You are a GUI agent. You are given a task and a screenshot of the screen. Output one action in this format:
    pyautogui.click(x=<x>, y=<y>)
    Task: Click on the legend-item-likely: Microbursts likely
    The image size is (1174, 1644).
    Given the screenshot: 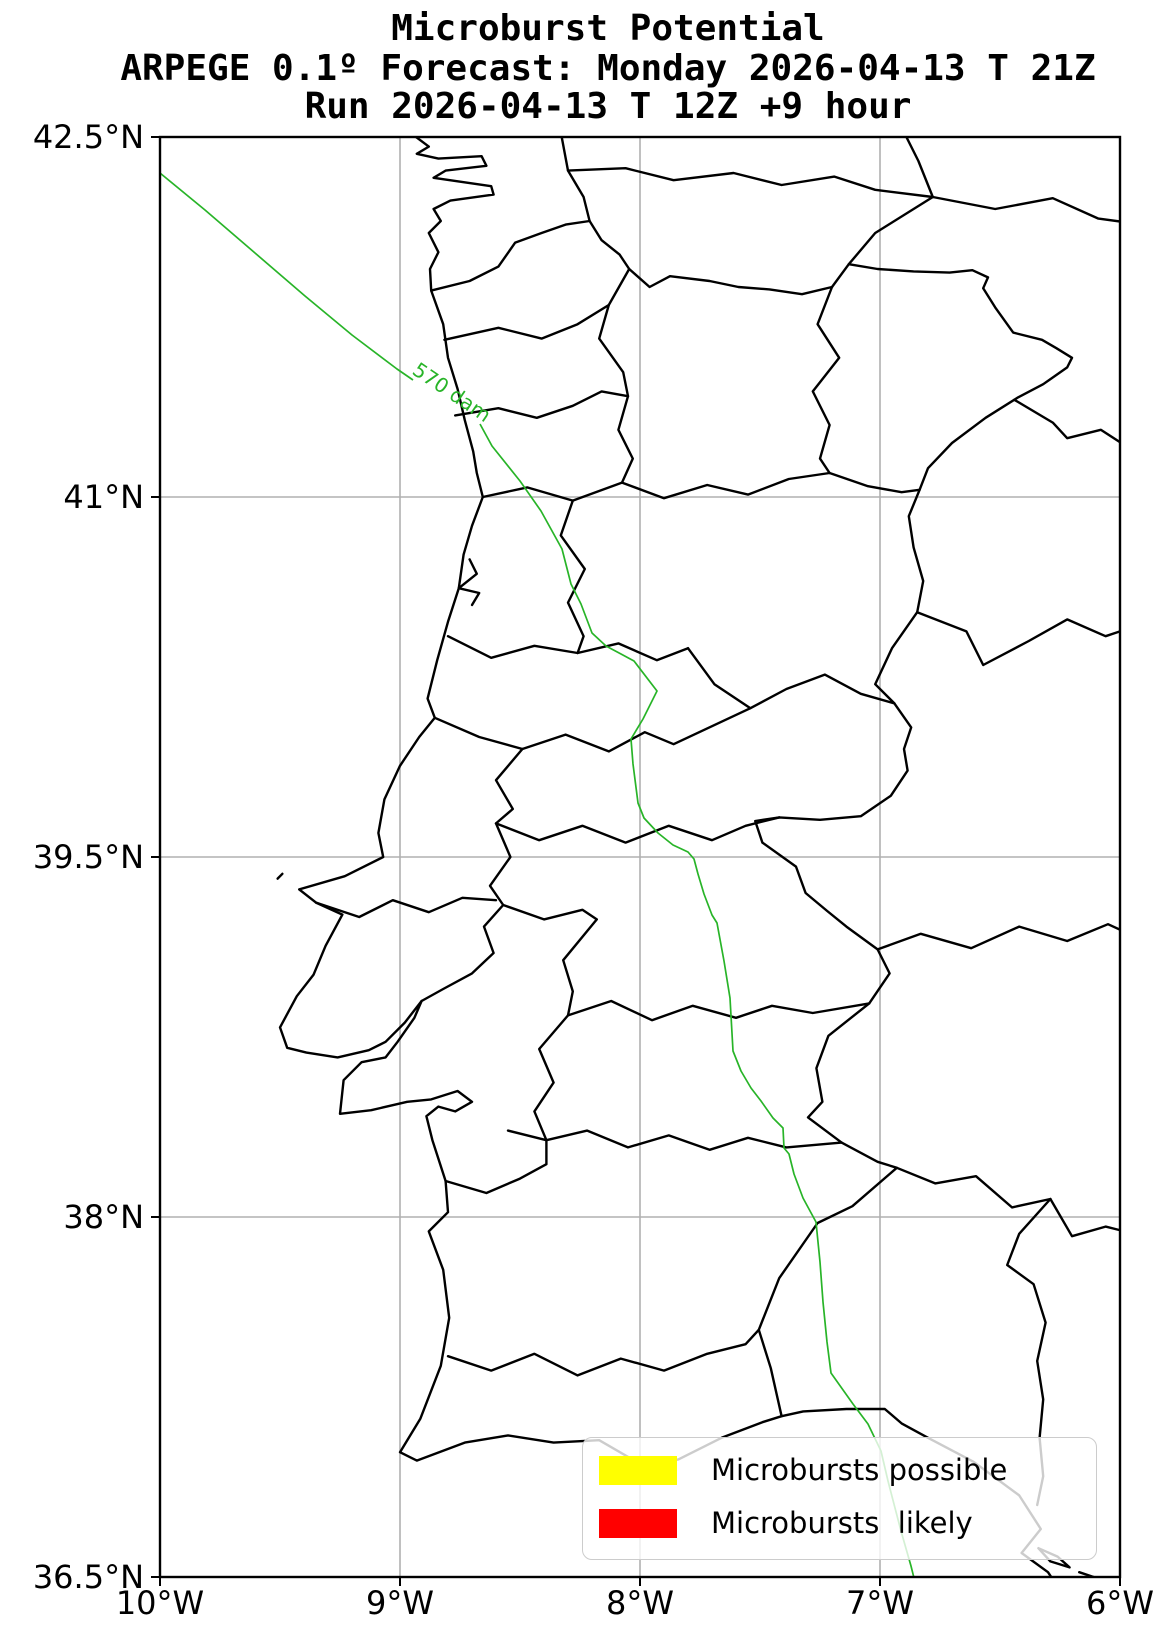 What is the action you would take?
    pyautogui.click(x=786, y=1523)
    